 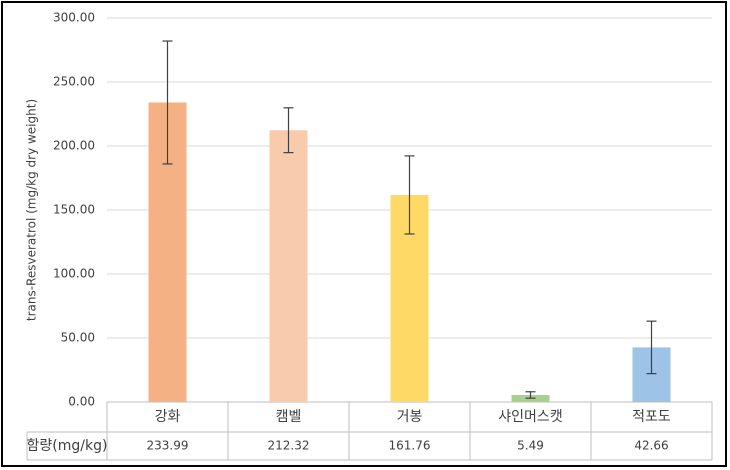 I want to click on table-label: 함량(mg/kg), so click(x=67, y=446).